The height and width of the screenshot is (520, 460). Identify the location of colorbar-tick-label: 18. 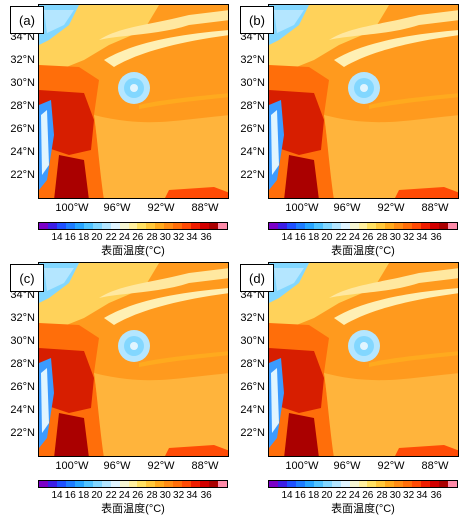
(84, 237).